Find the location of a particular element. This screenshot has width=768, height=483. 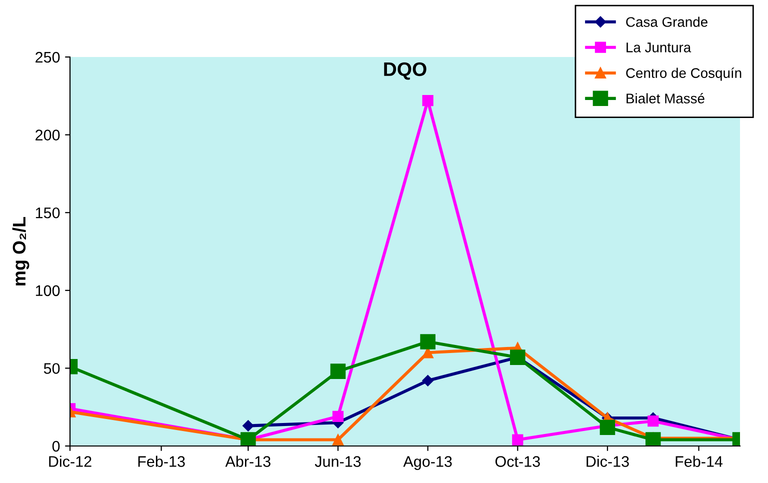

x-tick-label: Dic-13 is located at coordinates (607, 461).